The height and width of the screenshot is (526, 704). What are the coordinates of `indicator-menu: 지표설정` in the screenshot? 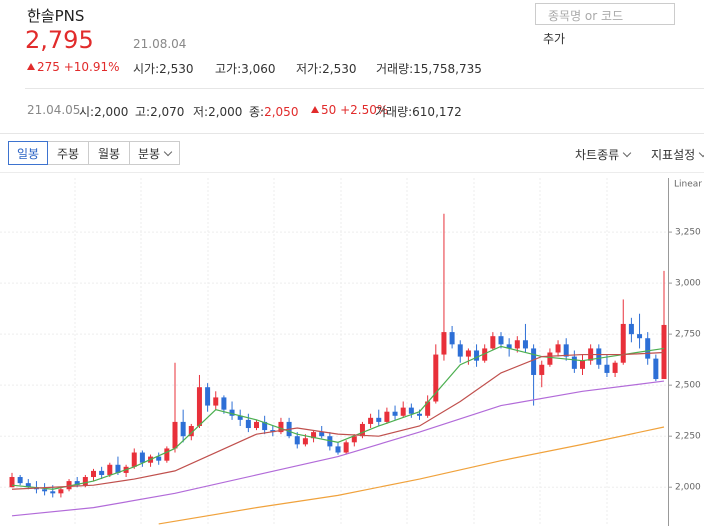 It's located at (677, 154).